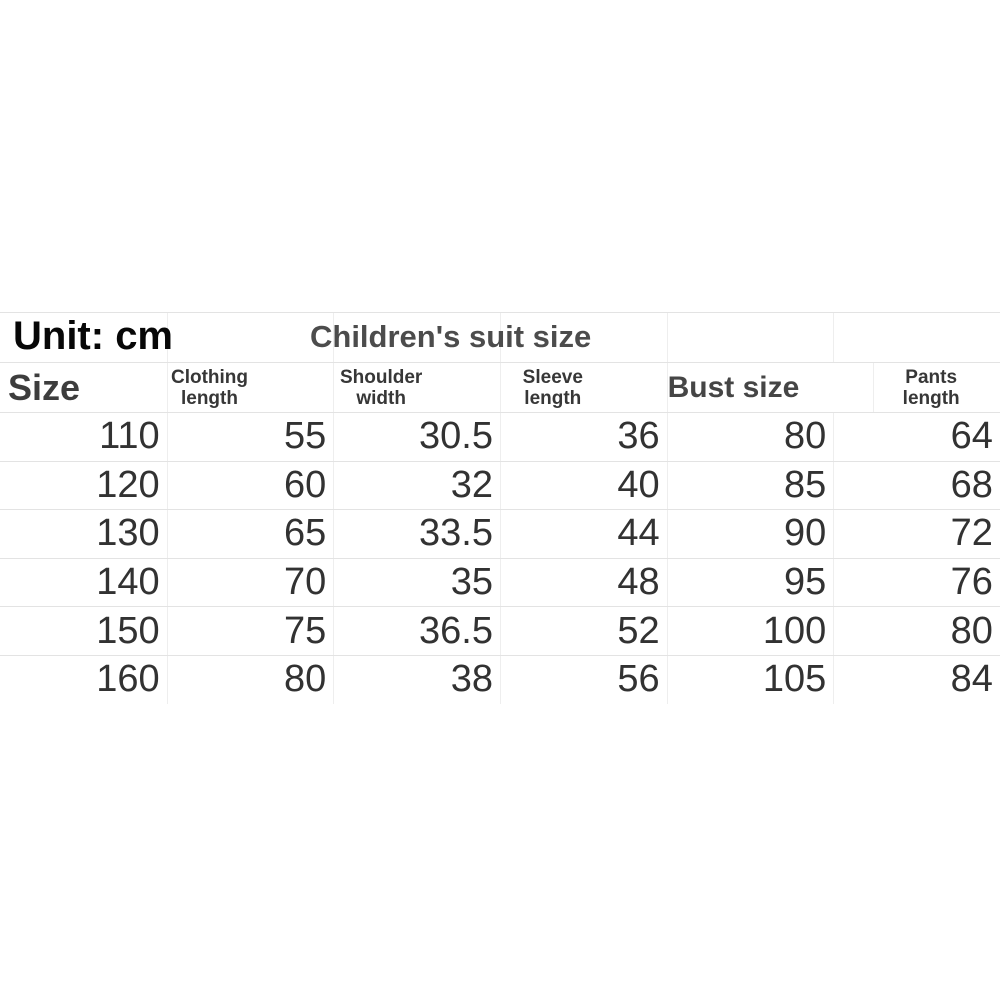 Image resolution: width=1000 pixels, height=1000 pixels. What do you see at coordinates (471, 484) in the screenshot?
I see `shoulder-width-value: 32` at bounding box center [471, 484].